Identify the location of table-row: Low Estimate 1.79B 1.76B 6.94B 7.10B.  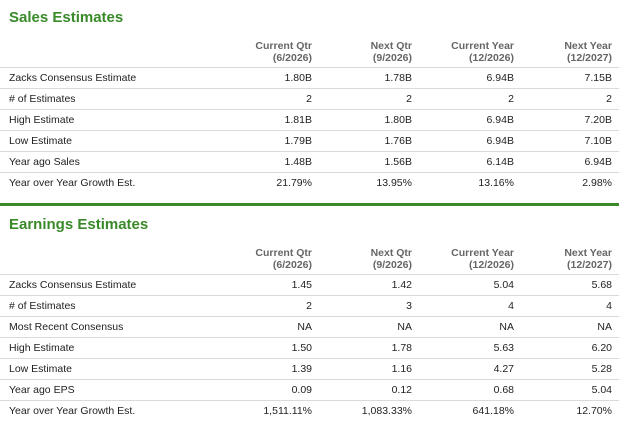
(309, 141).